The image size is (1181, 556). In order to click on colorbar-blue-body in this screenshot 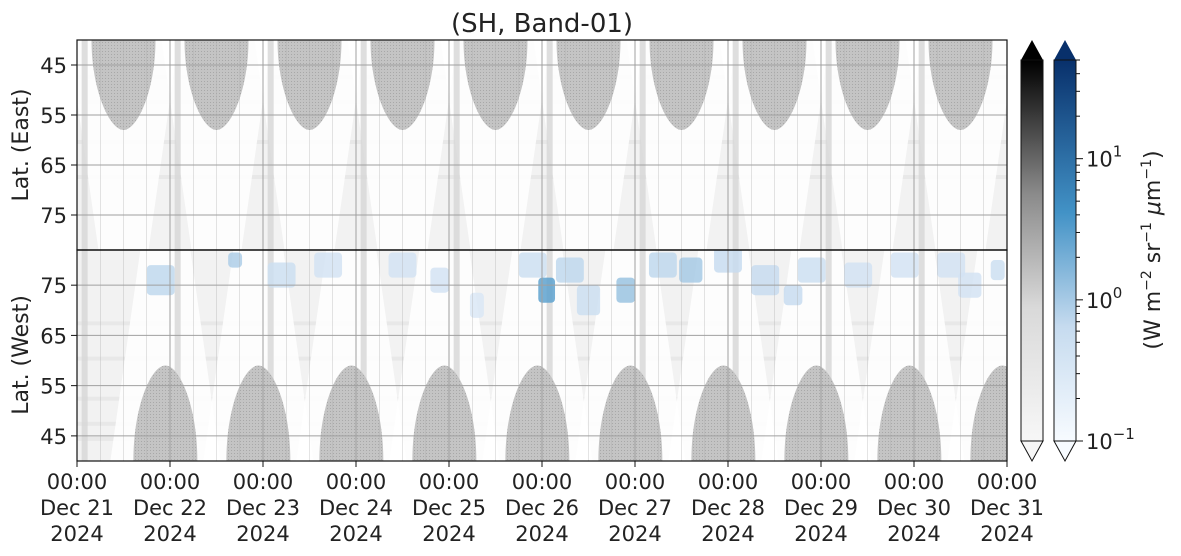, I will do `click(1065, 250)`.